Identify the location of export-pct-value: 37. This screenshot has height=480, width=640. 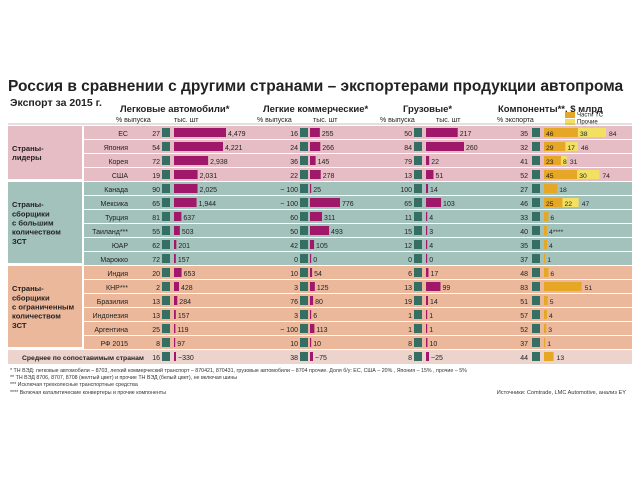
(524, 344).